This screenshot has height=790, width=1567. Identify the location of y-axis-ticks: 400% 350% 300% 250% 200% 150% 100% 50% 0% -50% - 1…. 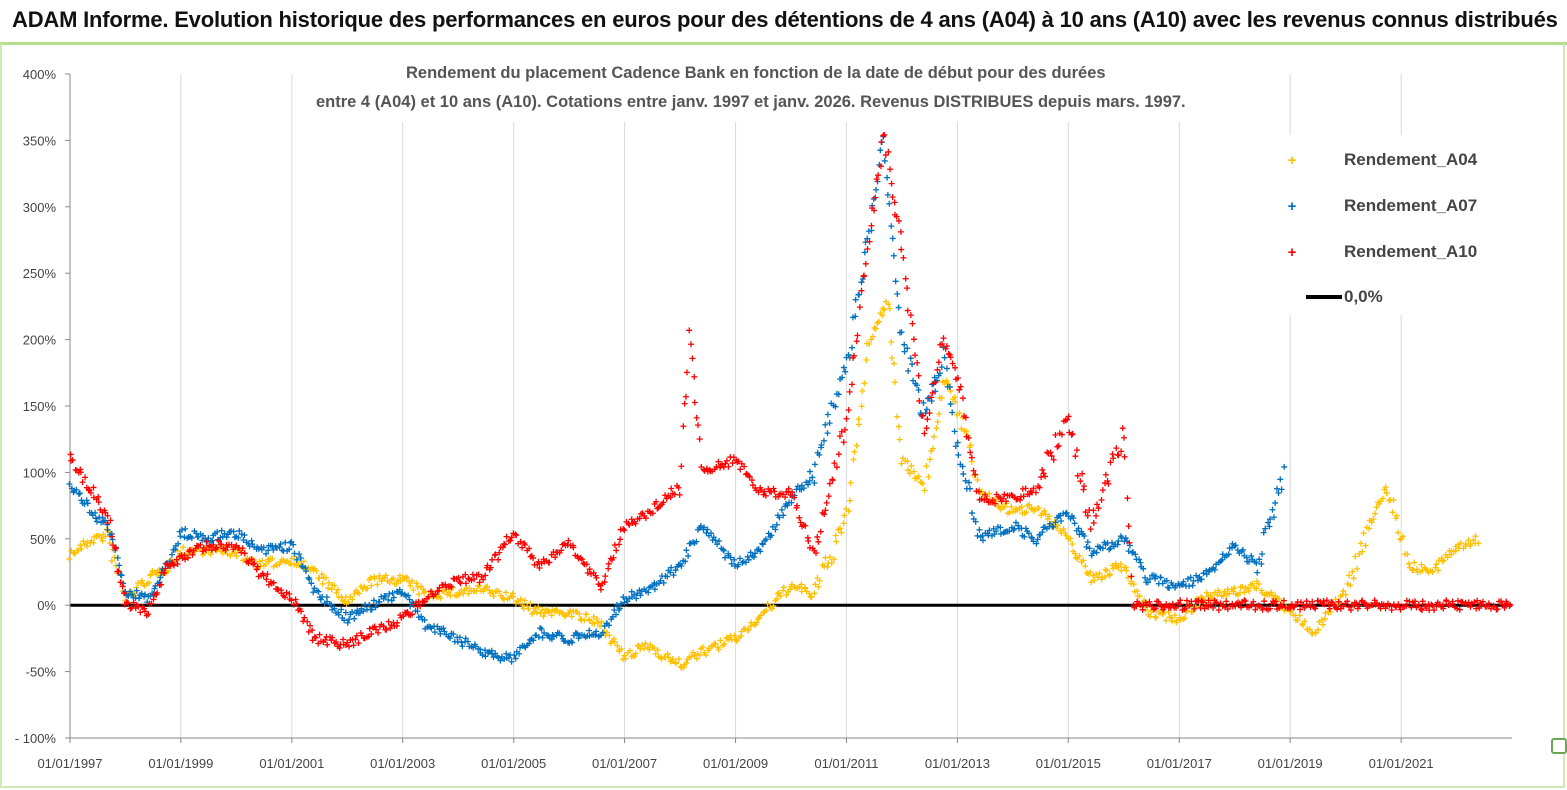
(42, 406).